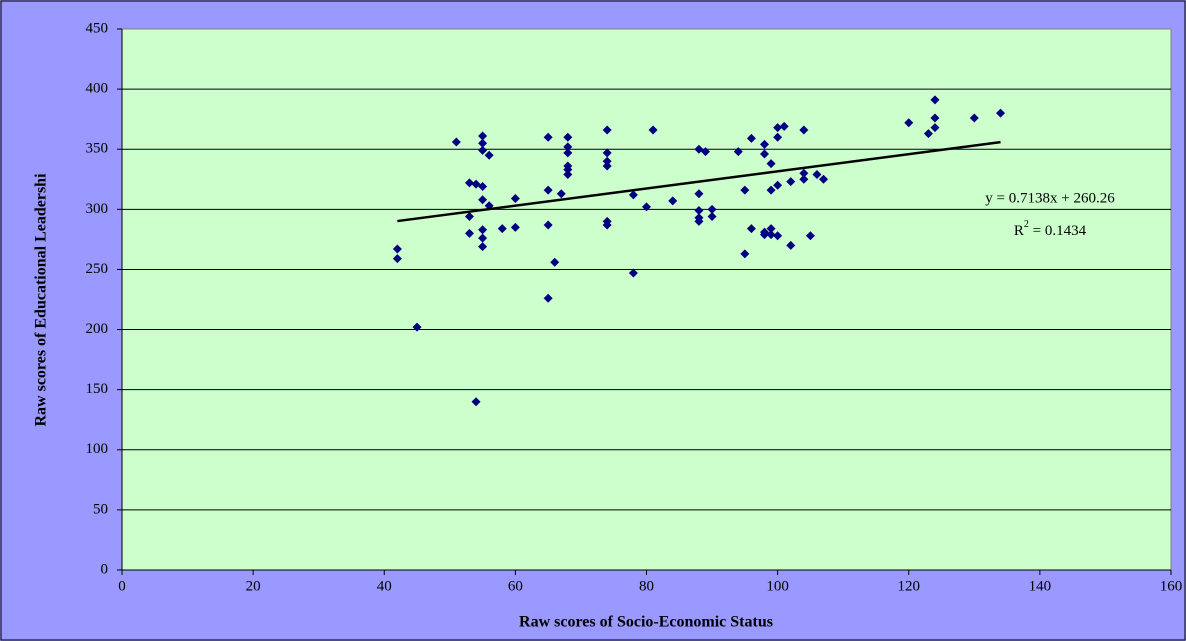 This screenshot has width=1186, height=641. I want to click on y-tick-label: 50, so click(100, 509).